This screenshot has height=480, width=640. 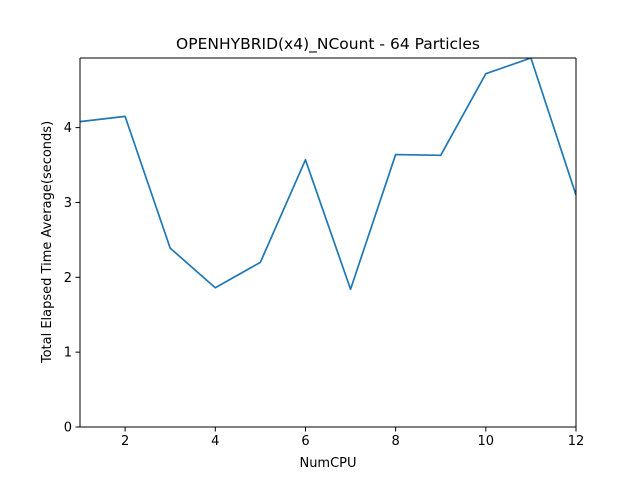 What do you see at coordinates (68, 278) in the screenshot?
I see `y-tick-label: 2` at bounding box center [68, 278].